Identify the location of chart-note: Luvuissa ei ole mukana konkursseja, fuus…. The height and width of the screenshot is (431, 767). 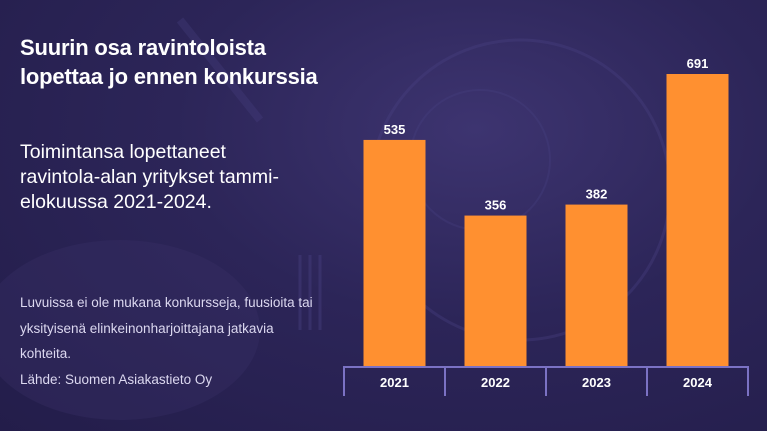
(166, 328).